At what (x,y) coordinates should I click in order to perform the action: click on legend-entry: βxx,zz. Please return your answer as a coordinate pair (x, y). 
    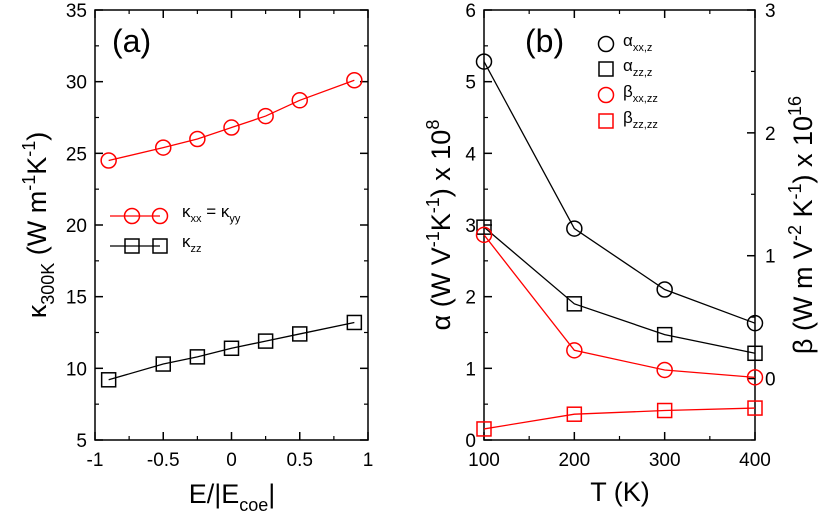
    Looking at the image, I should click on (627, 93).